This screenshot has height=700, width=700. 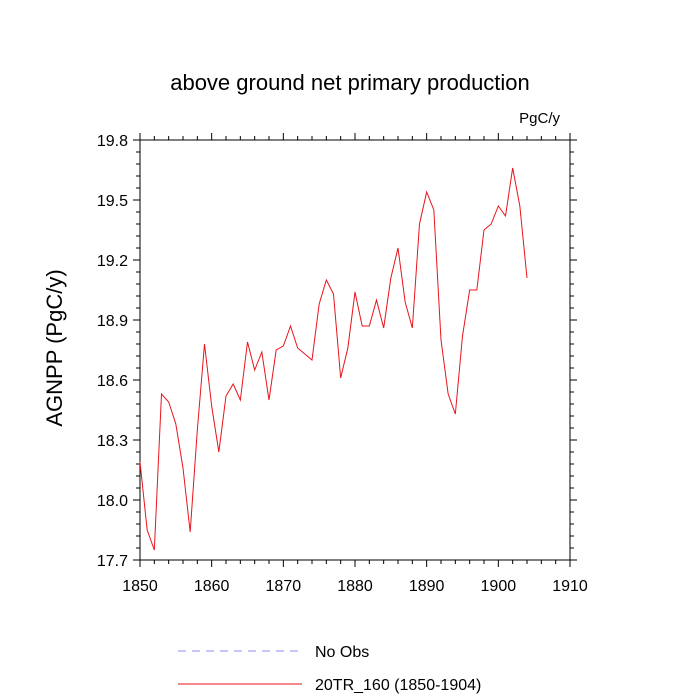 What do you see at coordinates (398, 685) in the screenshot?
I see `legend-label: 20TR_160 (1850-1904)` at bounding box center [398, 685].